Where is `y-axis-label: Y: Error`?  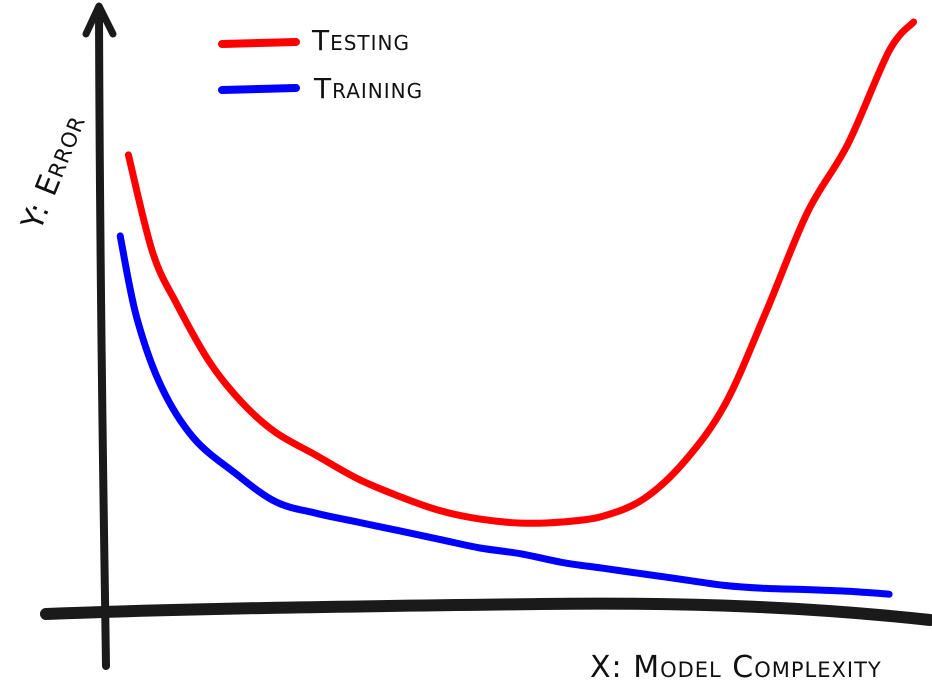 y-axis-label: Y: Error is located at coordinates (54, 172).